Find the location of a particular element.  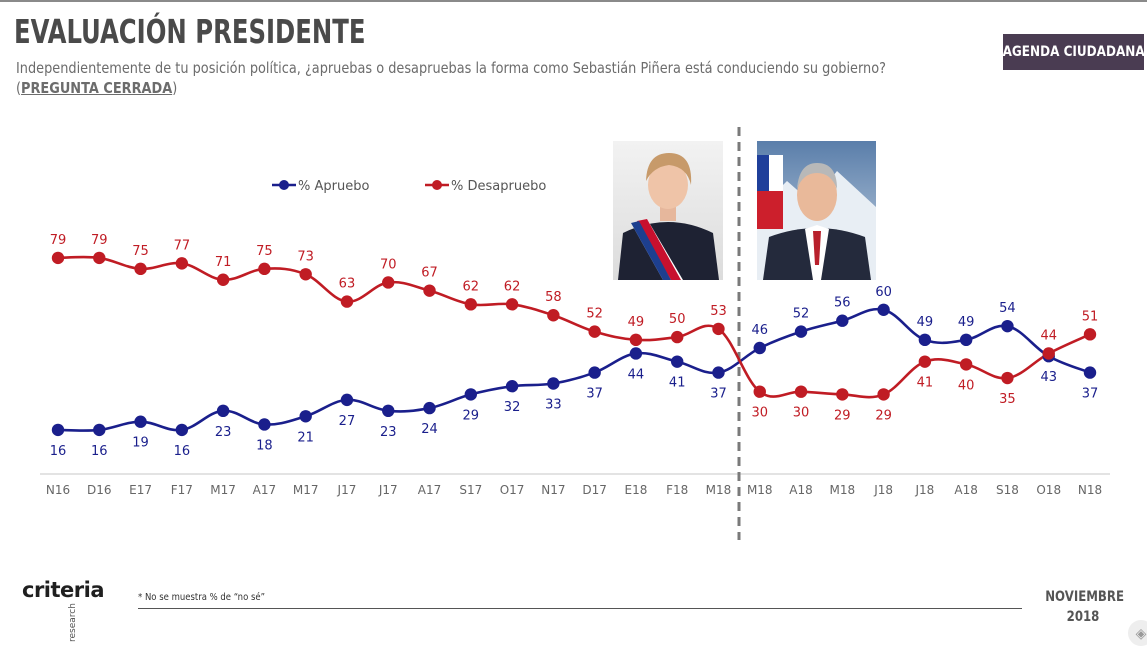

apruebo-value-label: 18 is located at coordinates (264, 445).